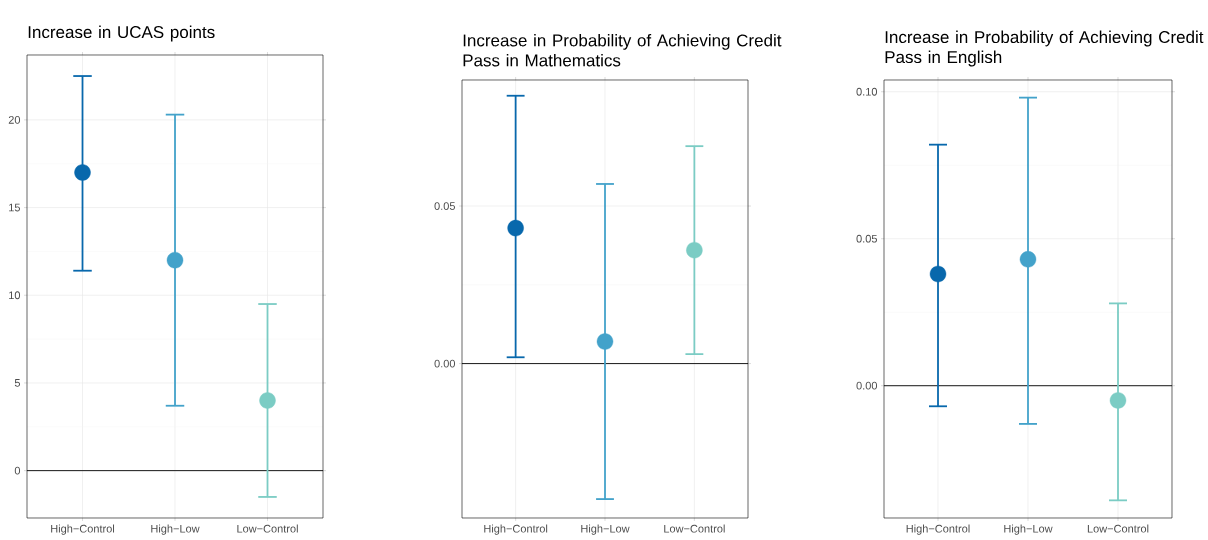 The width and height of the screenshot is (1208, 540). Describe the element at coordinates (1044, 48) in the screenshot. I see `chart-title: Increase in Probability of Achieving Credit Pass in English` at that location.